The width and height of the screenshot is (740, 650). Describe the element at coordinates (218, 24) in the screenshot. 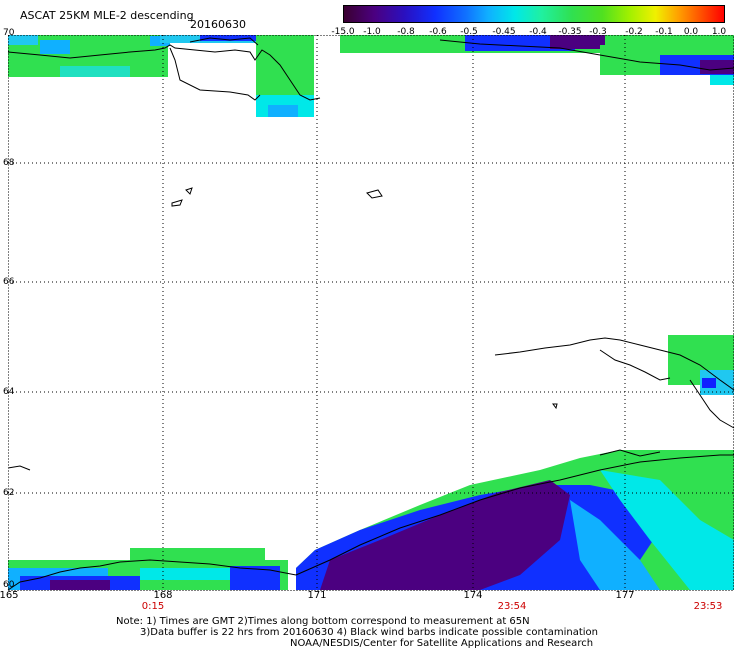

I see `product-date: 20160630` at that location.